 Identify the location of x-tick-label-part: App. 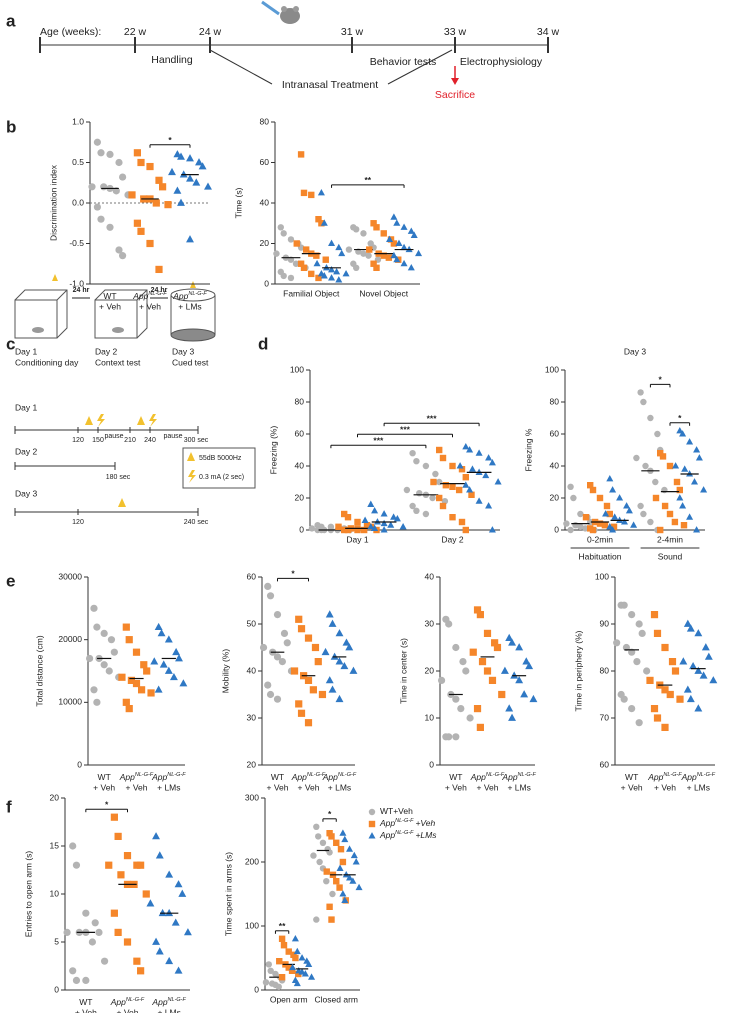
(159, 777).